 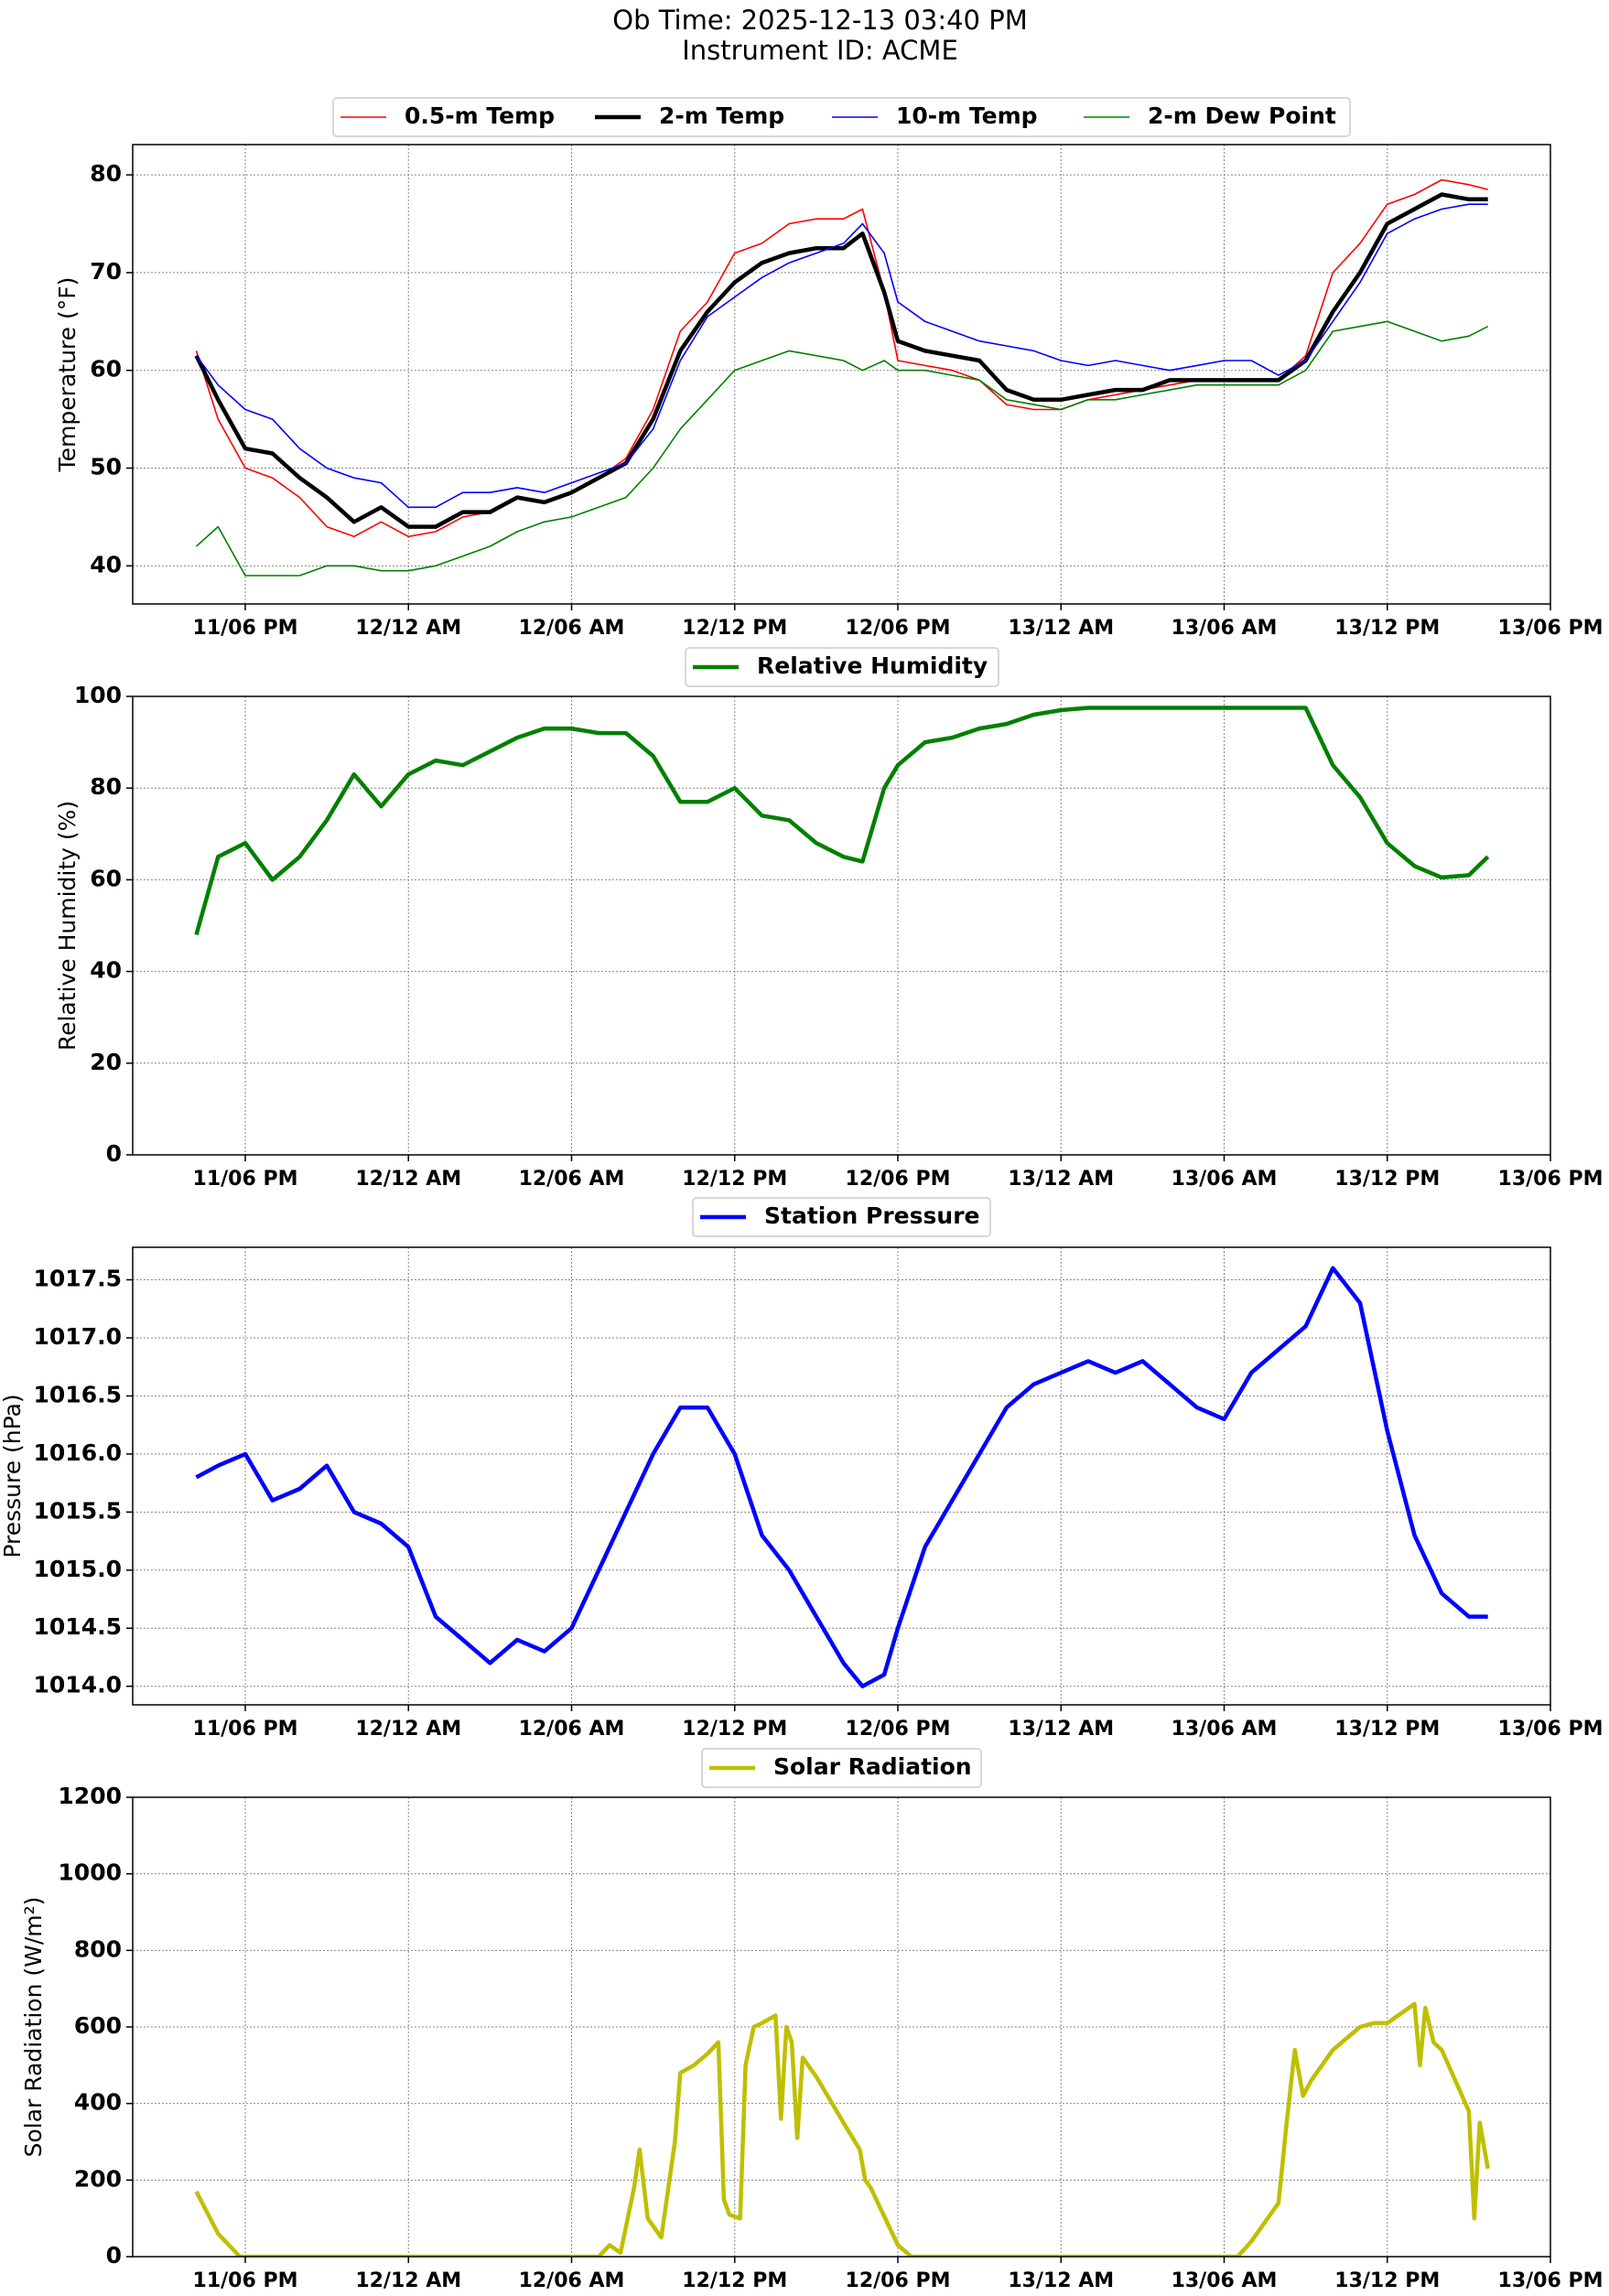 What do you see at coordinates (78, 1511) in the screenshot?
I see `y-tick-label: 1015.5` at bounding box center [78, 1511].